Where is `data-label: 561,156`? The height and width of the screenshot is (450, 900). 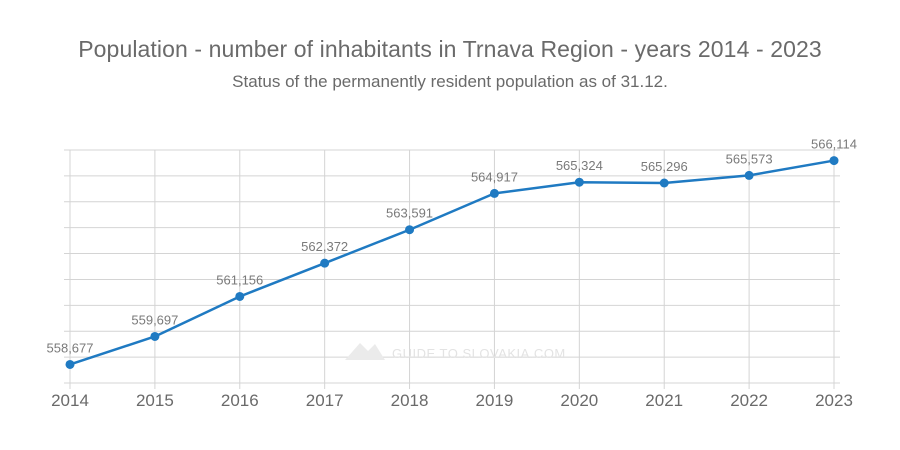 data-label: 561,156 is located at coordinates (239, 279).